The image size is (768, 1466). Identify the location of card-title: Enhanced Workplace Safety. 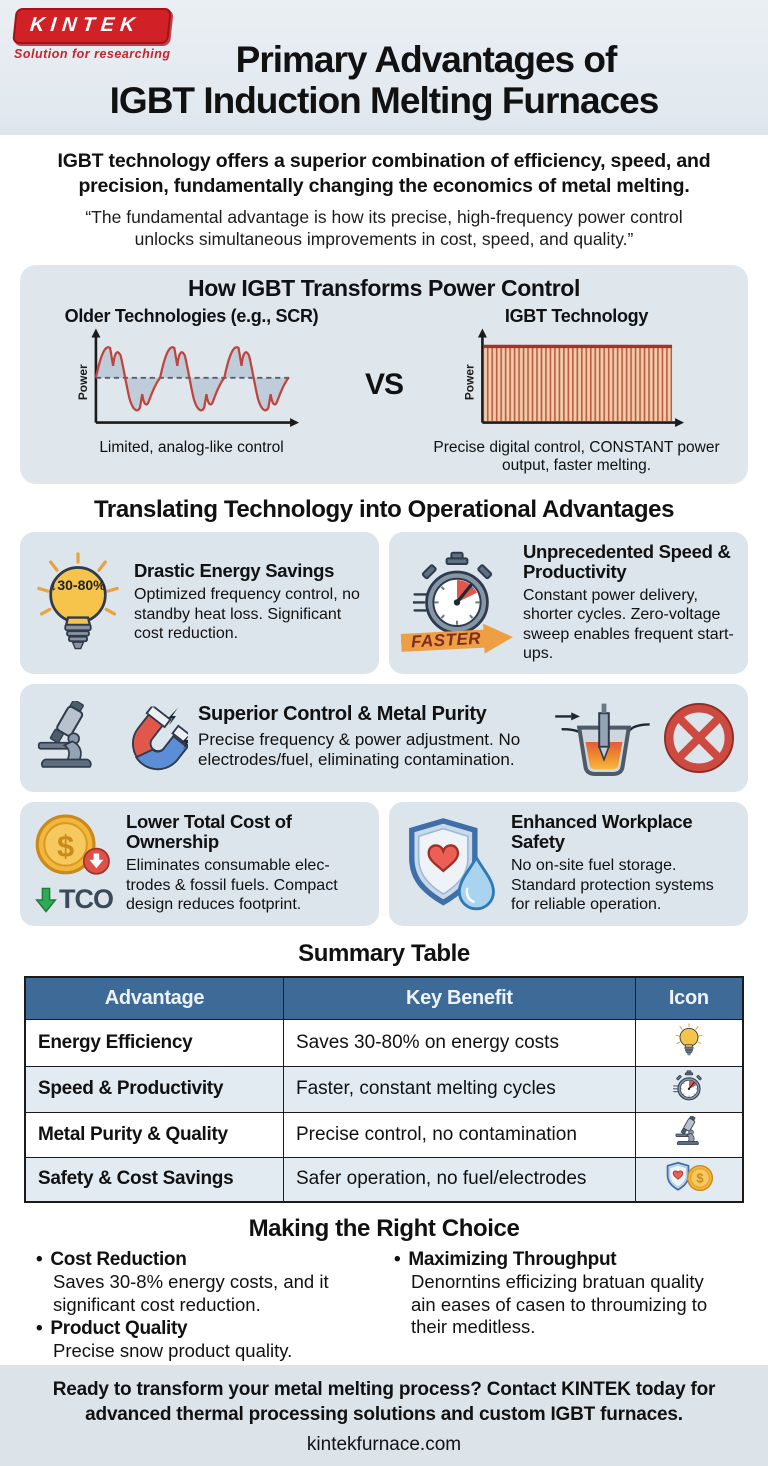
(602, 832).